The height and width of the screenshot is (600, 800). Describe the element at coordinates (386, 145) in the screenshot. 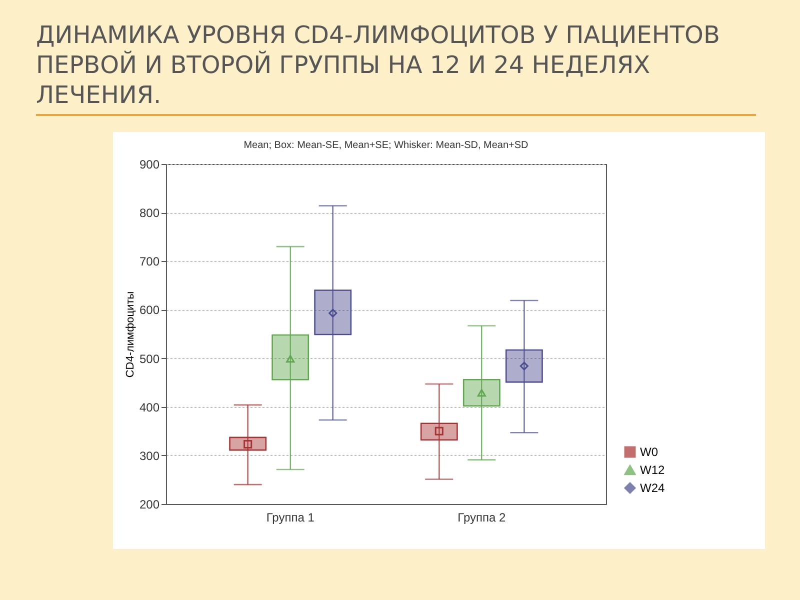

I see `chart-subtitle: Mean; Box: Mean-SE, Mean+SE; Whisker: Mean-SD, Mean+SD` at that location.